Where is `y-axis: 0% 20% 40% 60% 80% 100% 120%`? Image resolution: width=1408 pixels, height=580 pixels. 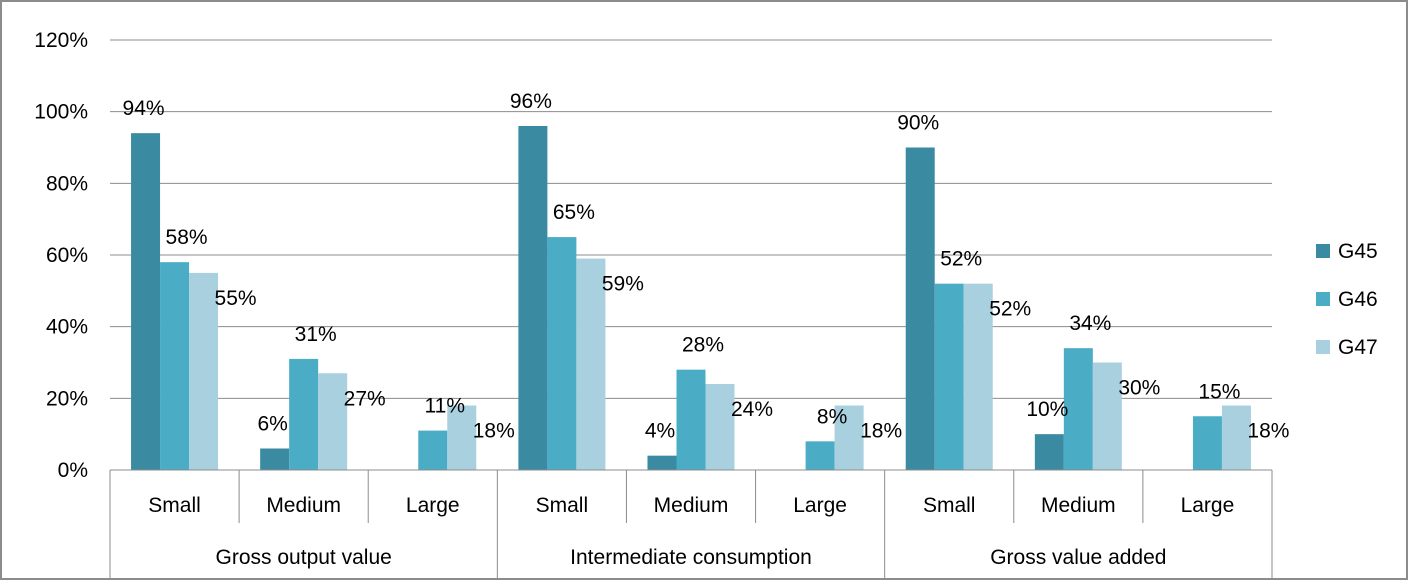
y-axis: 0% 20% 40% 60% 80% 100% 120% is located at coordinates (61, 255).